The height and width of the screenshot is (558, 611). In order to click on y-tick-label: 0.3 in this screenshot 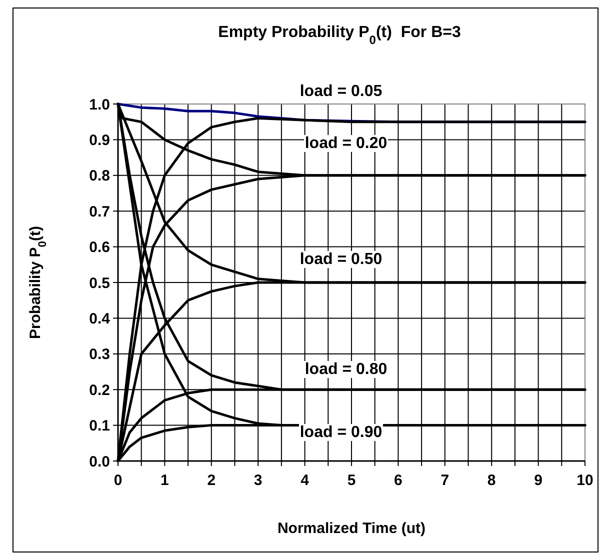, I will do `click(99, 355)`.